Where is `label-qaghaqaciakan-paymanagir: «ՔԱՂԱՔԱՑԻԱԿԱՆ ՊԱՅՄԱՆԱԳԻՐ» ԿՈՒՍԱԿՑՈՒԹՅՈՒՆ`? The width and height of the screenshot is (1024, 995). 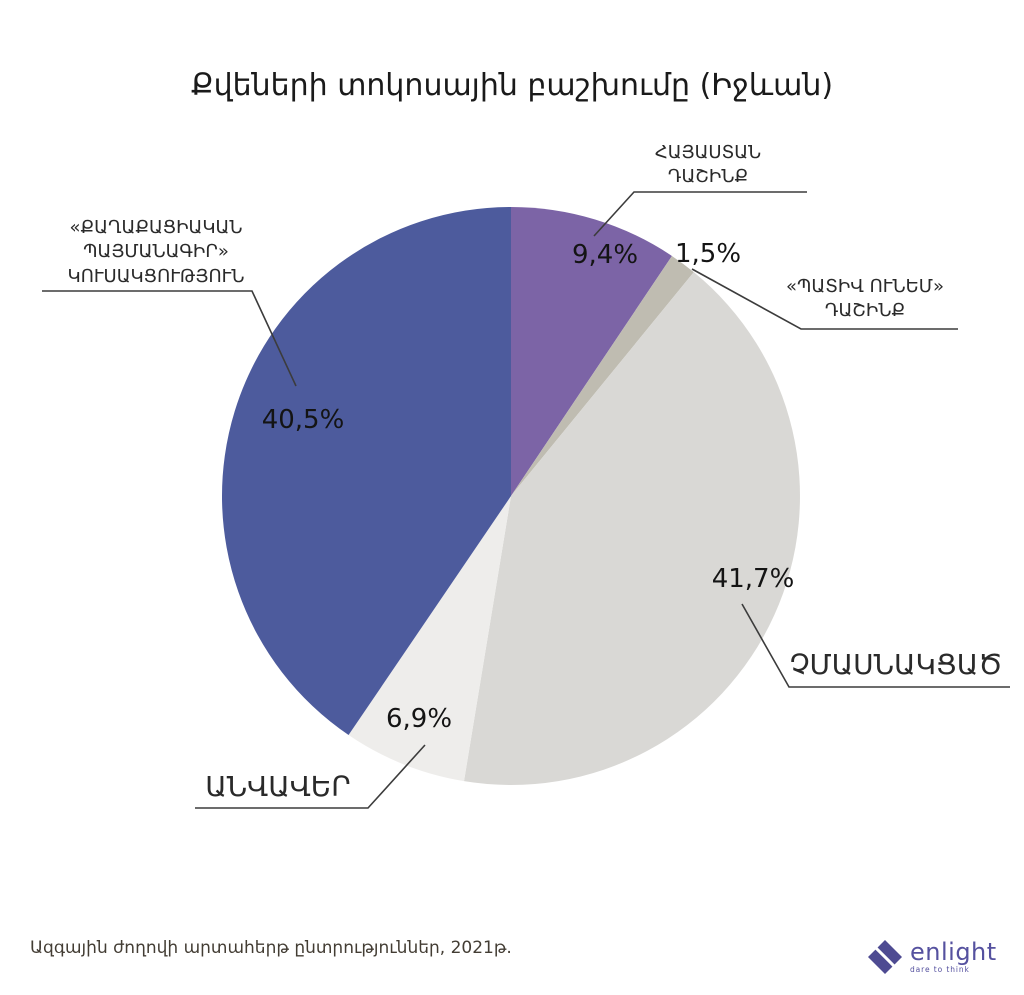
label-qaghaqaciakan-paymanagir: «ՔԱՂԱՔԱՑԻԱԿԱՆ ՊԱՅՄԱՆԱԳԻՐ» ԿՈՒՍԱԿՑՈՒԹՅՈՒՆ is located at coordinates (156, 252).